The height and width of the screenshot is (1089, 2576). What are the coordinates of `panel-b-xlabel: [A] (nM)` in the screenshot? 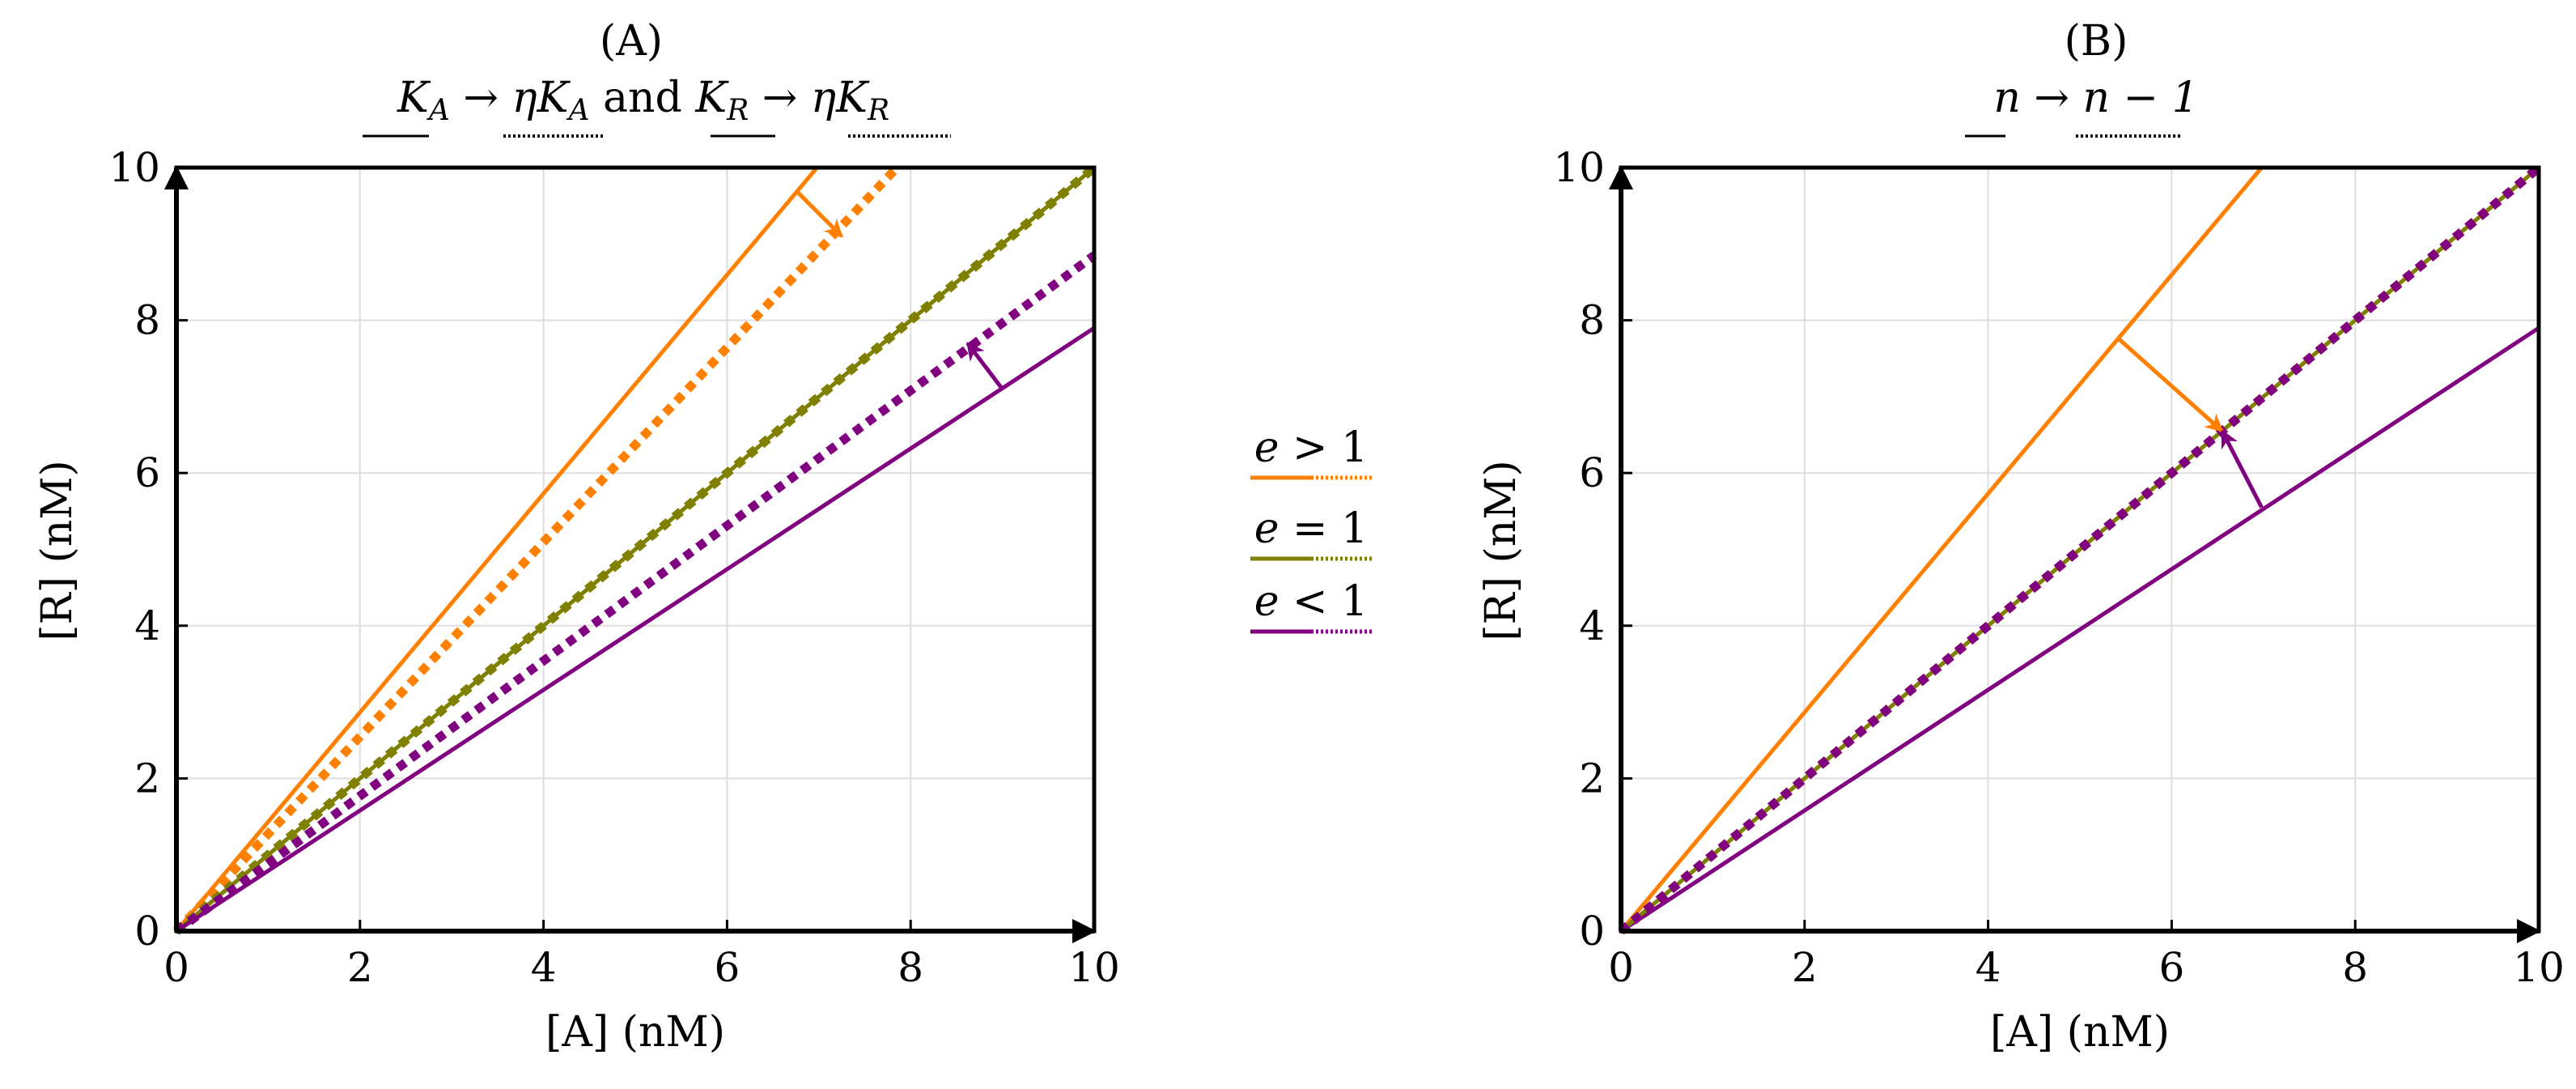 It's located at (2080, 1033).